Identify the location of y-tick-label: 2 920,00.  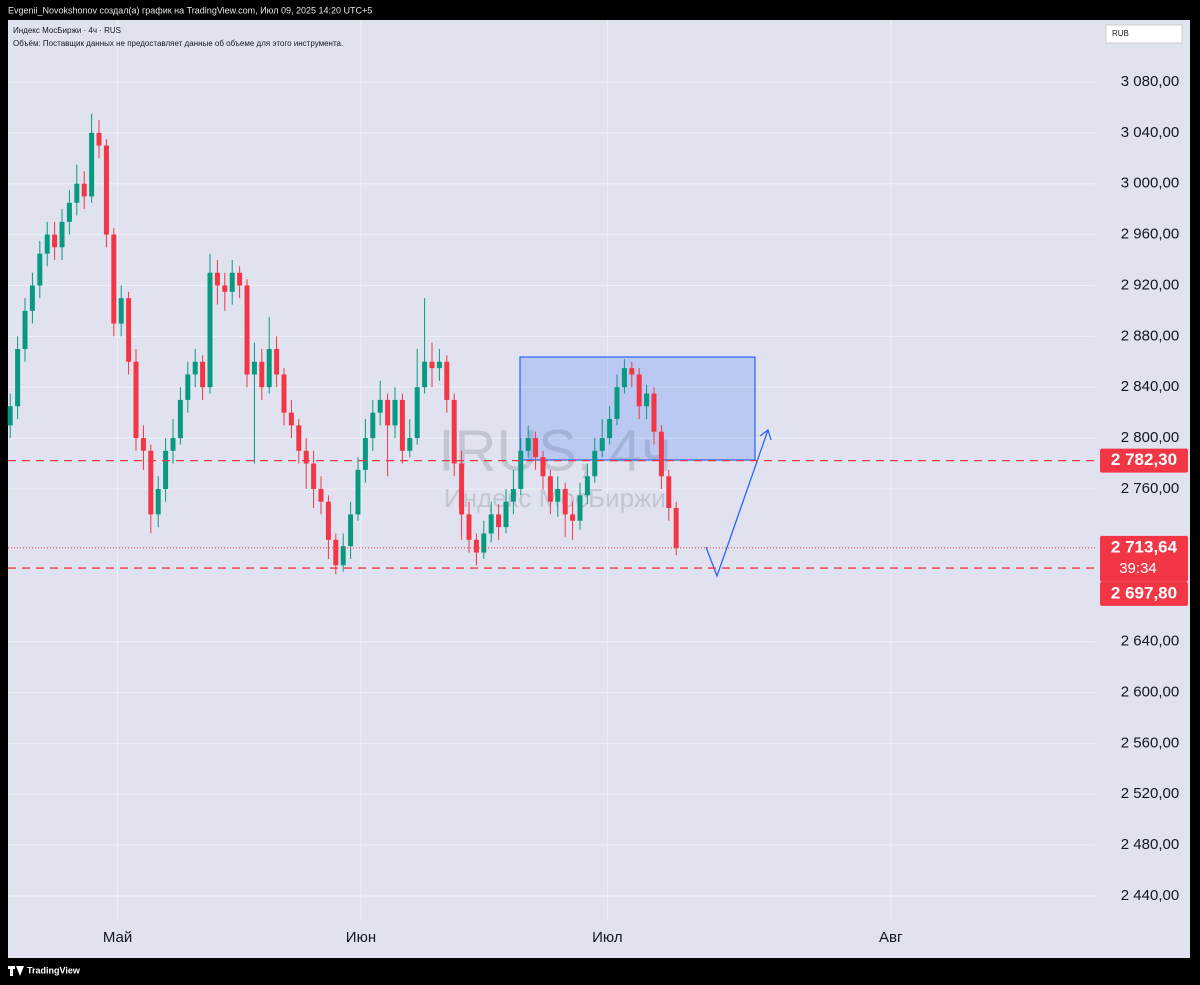
(1150, 284).